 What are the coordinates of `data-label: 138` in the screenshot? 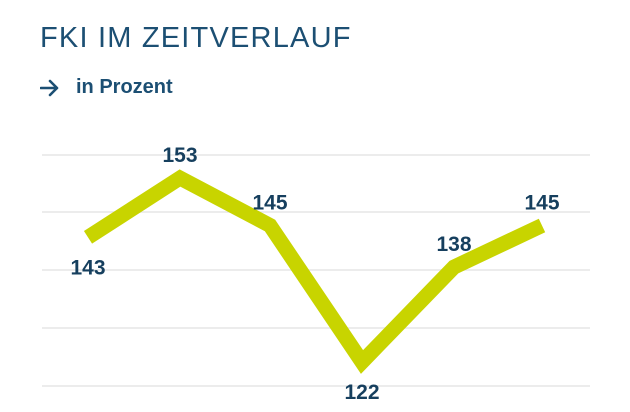 It's located at (453, 244).